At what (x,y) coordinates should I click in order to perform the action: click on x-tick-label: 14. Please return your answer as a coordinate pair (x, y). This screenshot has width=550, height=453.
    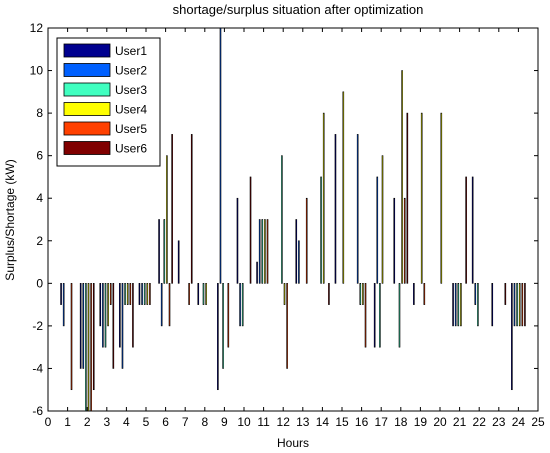
    Looking at the image, I should click on (323, 422).